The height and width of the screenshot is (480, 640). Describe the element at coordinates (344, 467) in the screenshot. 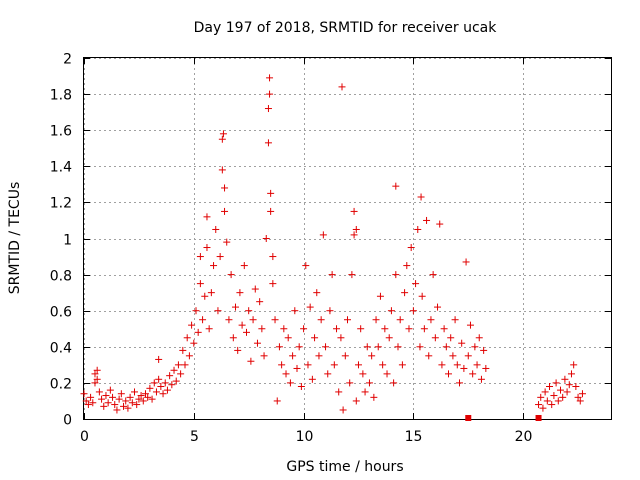

I see `x-axis-label: GPS time / hours` at that location.